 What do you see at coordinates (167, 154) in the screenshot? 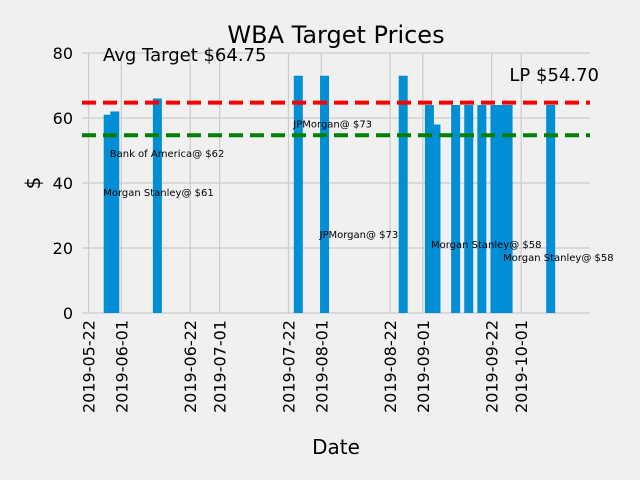
I see `bar-annotation-1: Bank of America@ $62` at bounding box center [167, 154].